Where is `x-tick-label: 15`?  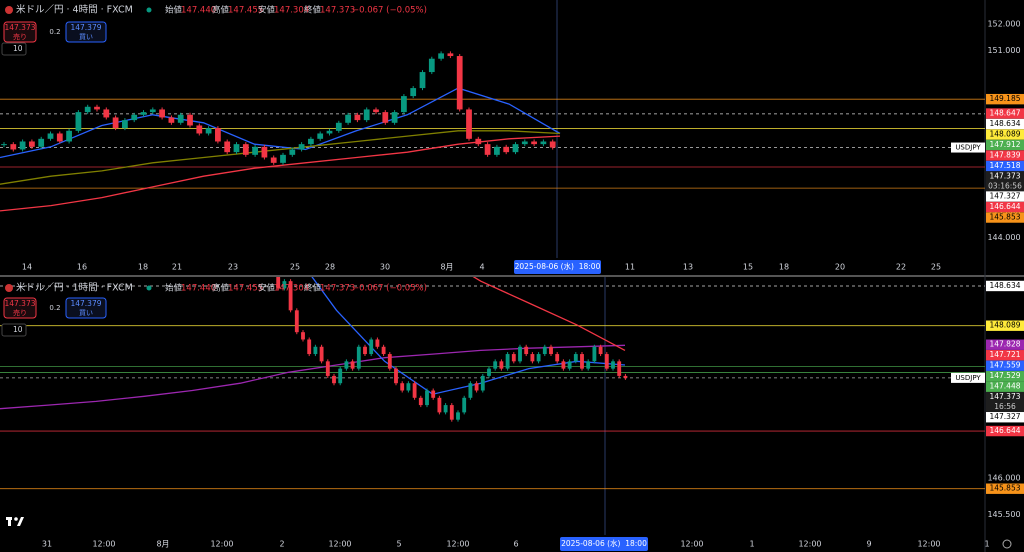
x-tick-label: 15 is located at coordinates (748, 267).